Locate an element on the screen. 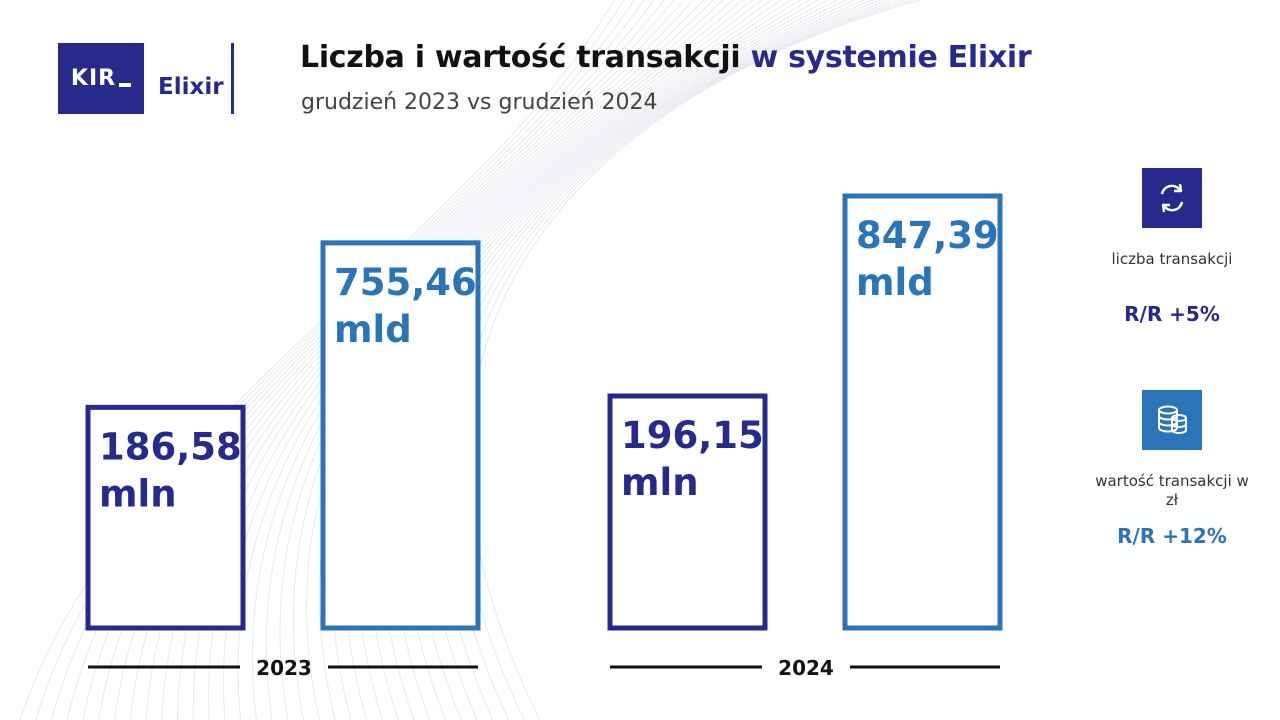  bar-value-label: 847,39 is located at coordinates (927, 235).